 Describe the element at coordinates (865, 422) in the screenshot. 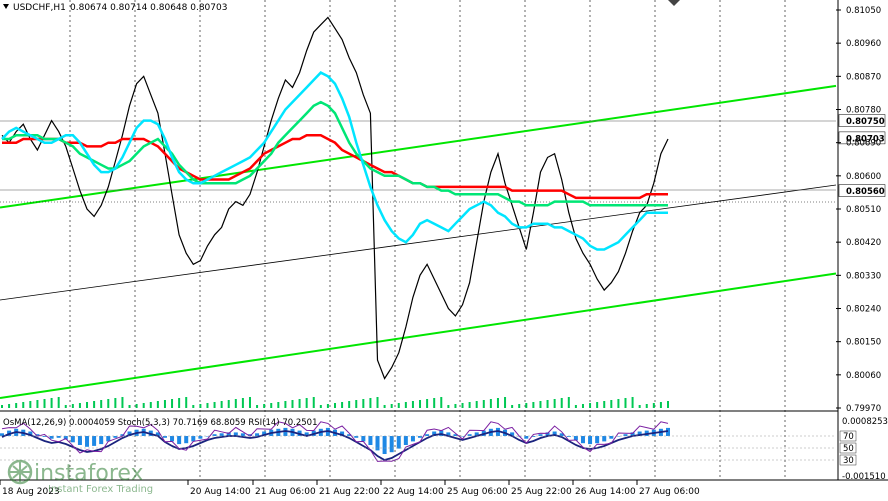

I see `indicator-tick-label: 0.0008253` at that location.